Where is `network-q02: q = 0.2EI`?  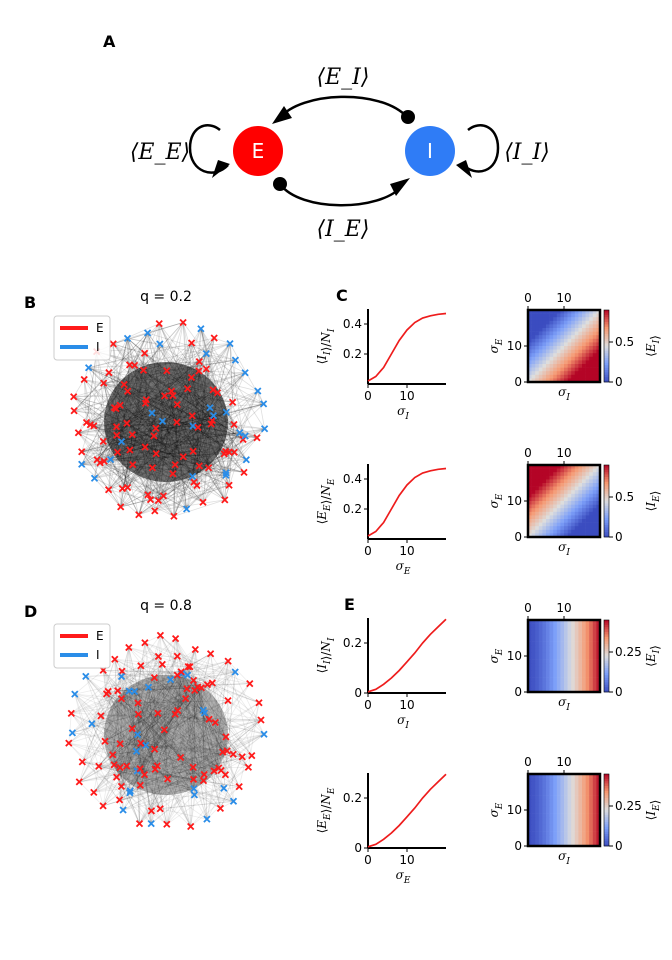 network-q02: q = 0.2EI is located at coordinates (161, 404).